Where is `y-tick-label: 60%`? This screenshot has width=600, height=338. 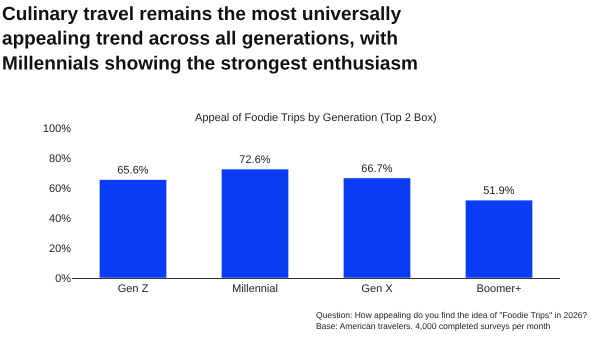
y-tick-label: 60% is located at coordinates (60, 188).